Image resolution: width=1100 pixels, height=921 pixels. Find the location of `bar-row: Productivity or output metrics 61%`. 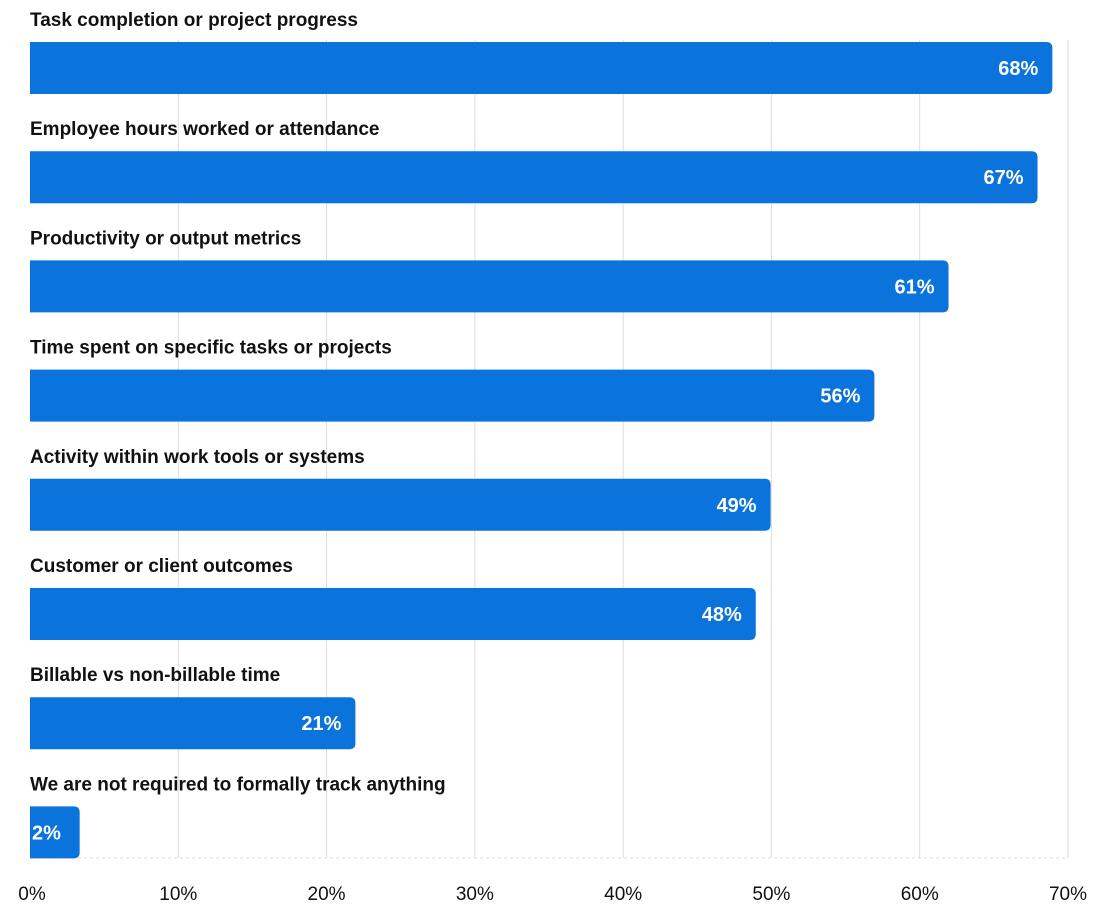

bar-row: Productivity or output metrics 61% is located at coordinates (489, 270).